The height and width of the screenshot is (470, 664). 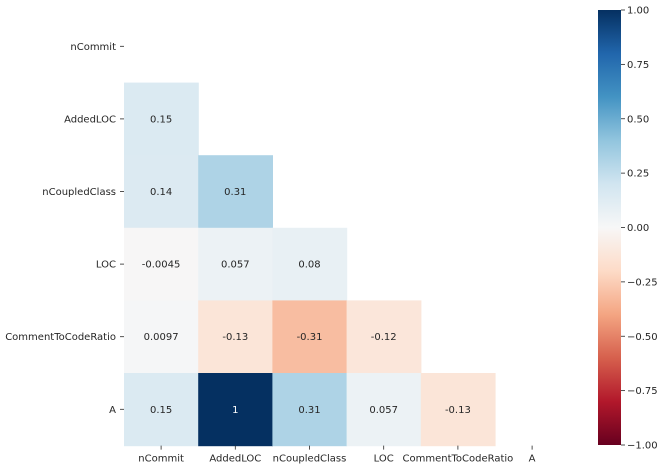 I want to click on colorbar: 1.00 0.75 0.50 0.25 0.00 −0.25 −0.50 −0.75 −1.00, so click(x=628, y=229).